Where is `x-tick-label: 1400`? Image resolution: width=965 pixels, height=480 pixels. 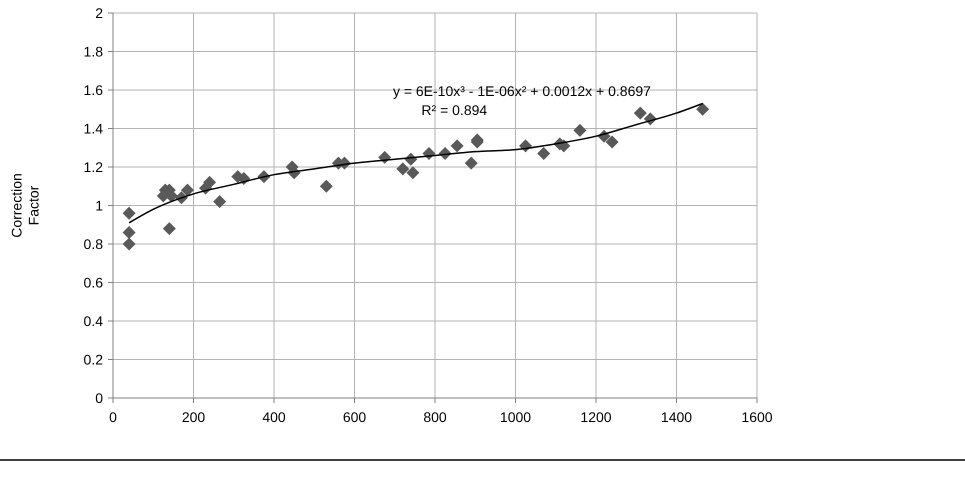 x-tick-label: 1400 is located at coordinates (676, 417).